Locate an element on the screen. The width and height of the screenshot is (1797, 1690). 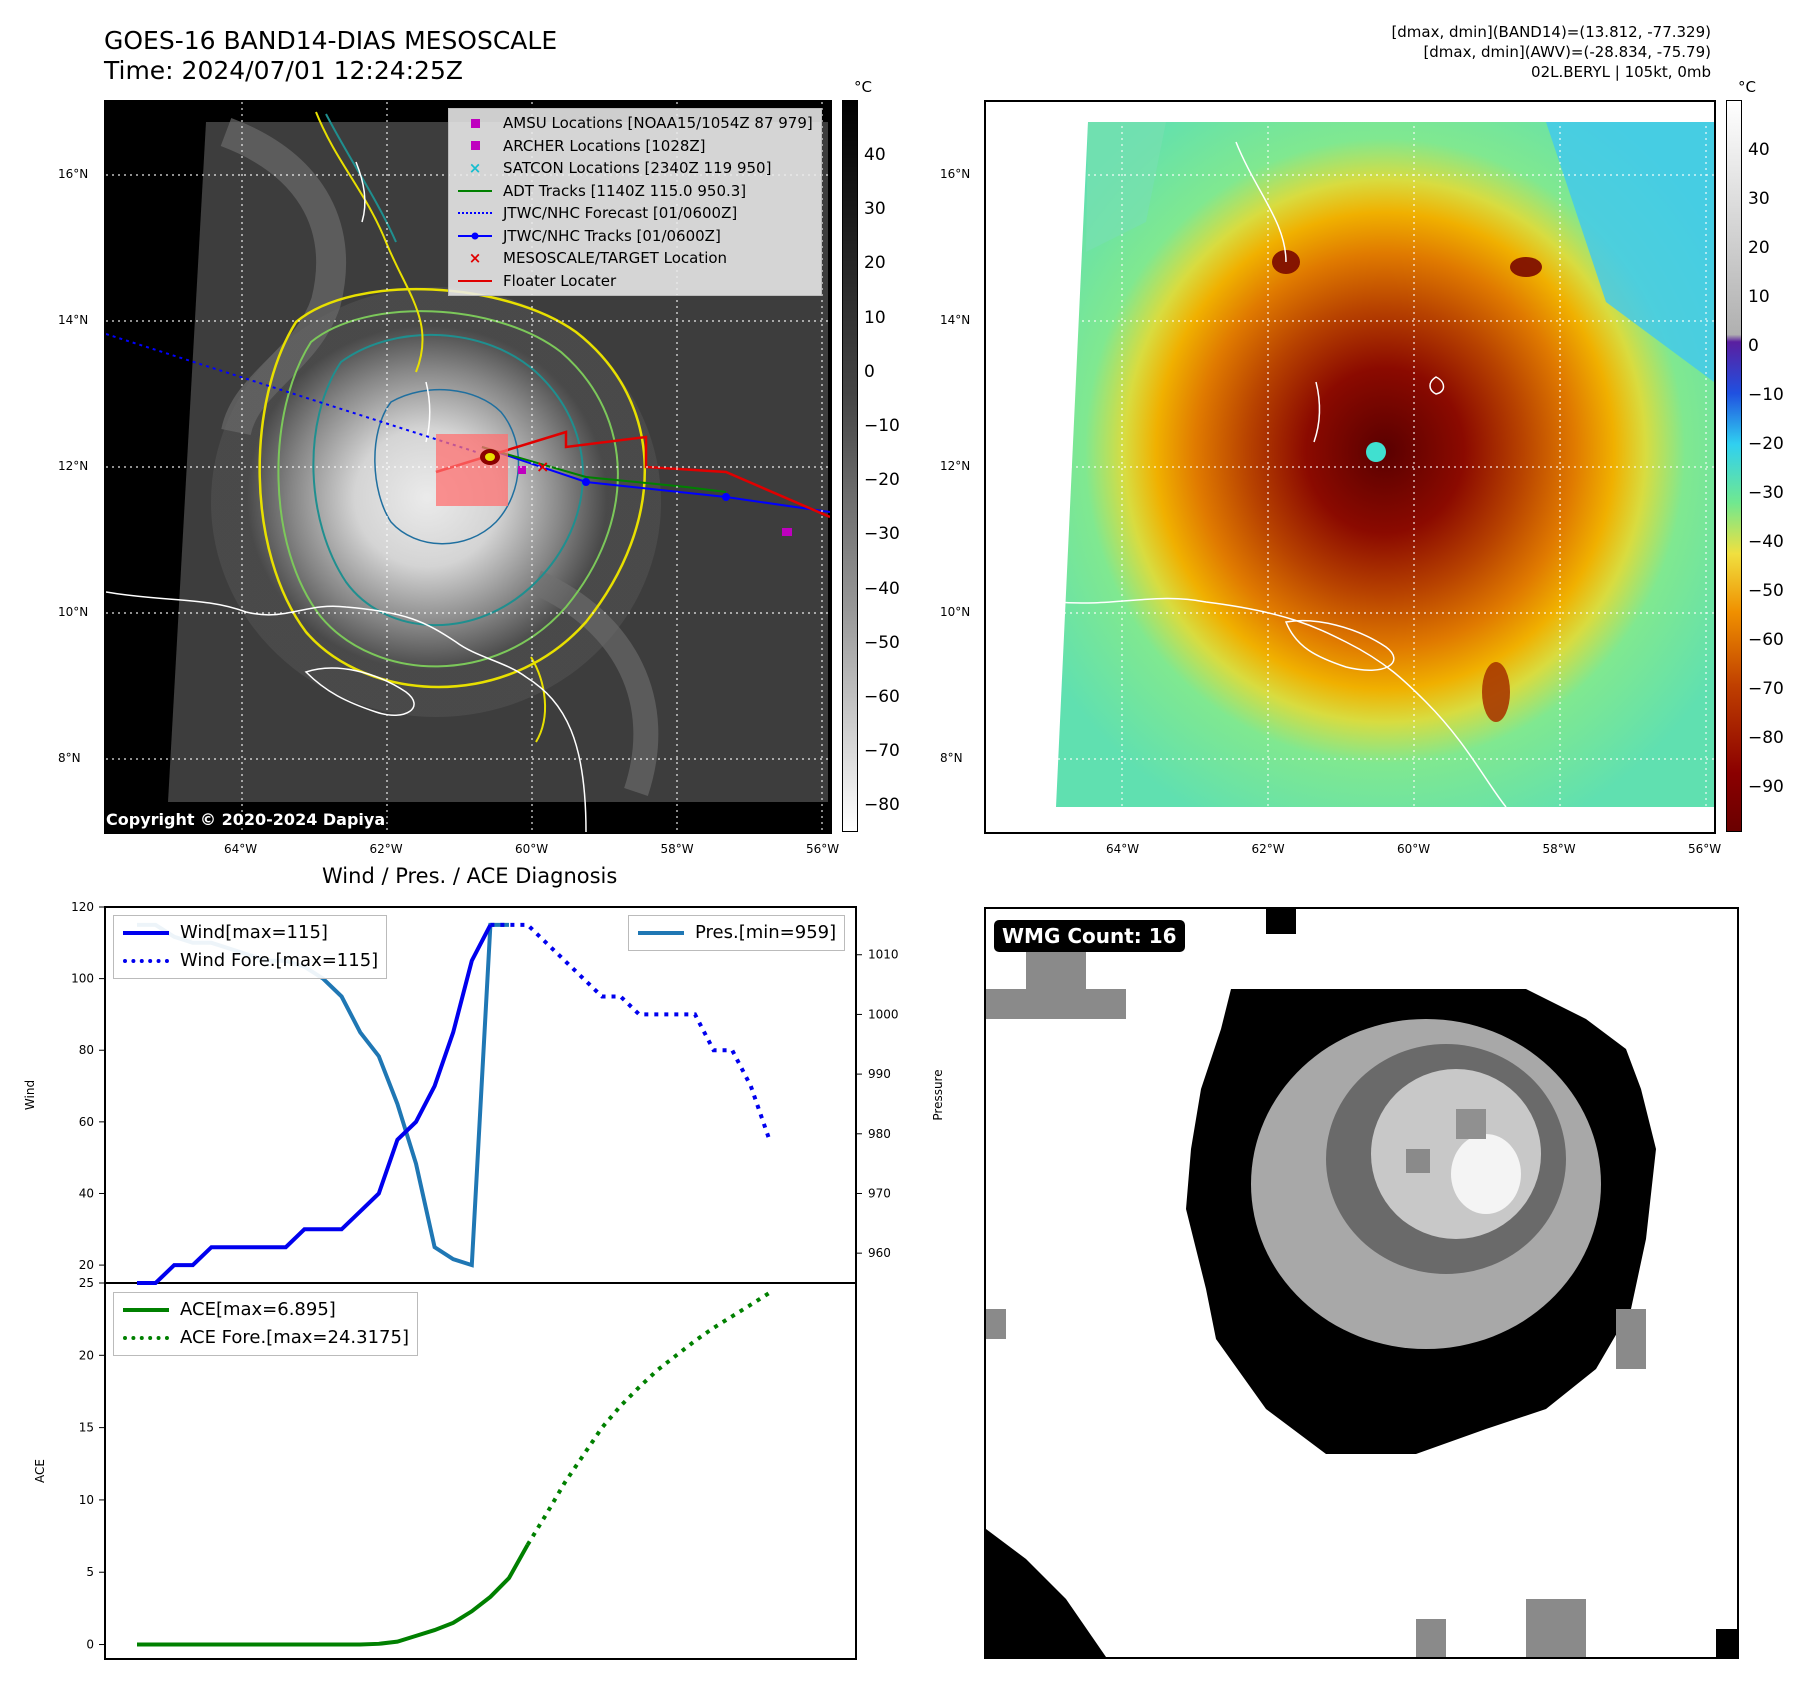
legend-item-satcon: × SATCON Locations [2340Z 119 950] is located at coordinates (635, 168).